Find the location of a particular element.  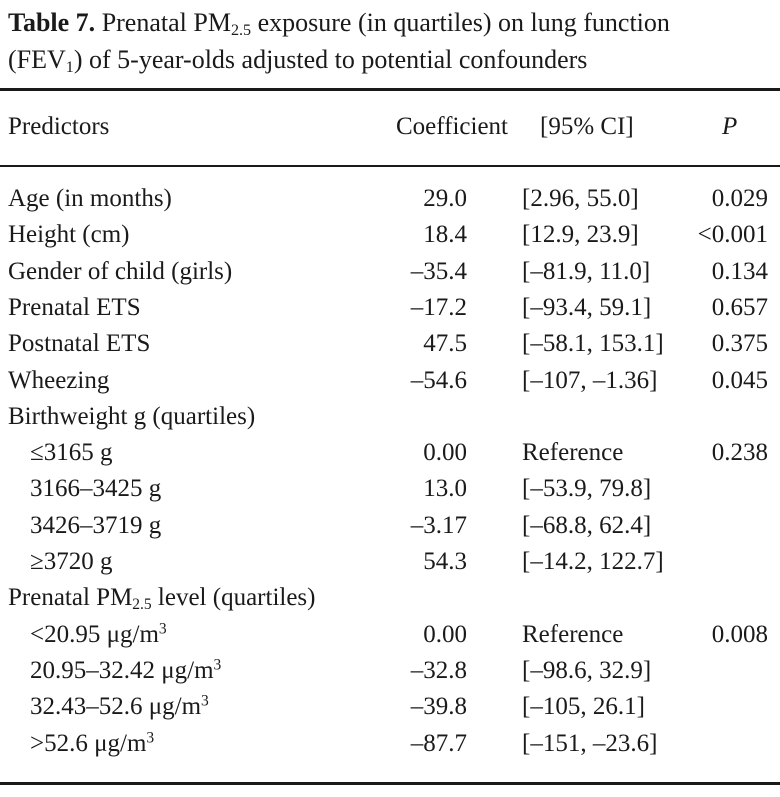

cell-coefficient: –87.7 is located at coordinates (438, 743).